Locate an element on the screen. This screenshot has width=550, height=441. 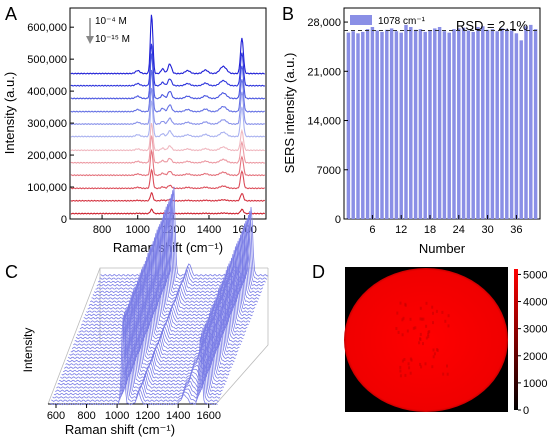
panel-label-b: B is located at coordinates (288, 14).